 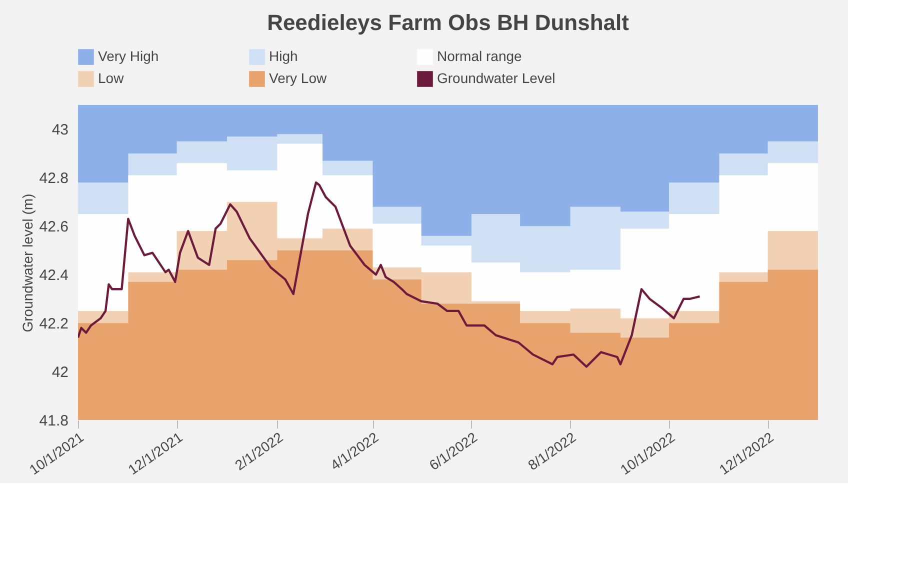 I want to click on y-tick-label: 42.6, so click(x=53, y=227).